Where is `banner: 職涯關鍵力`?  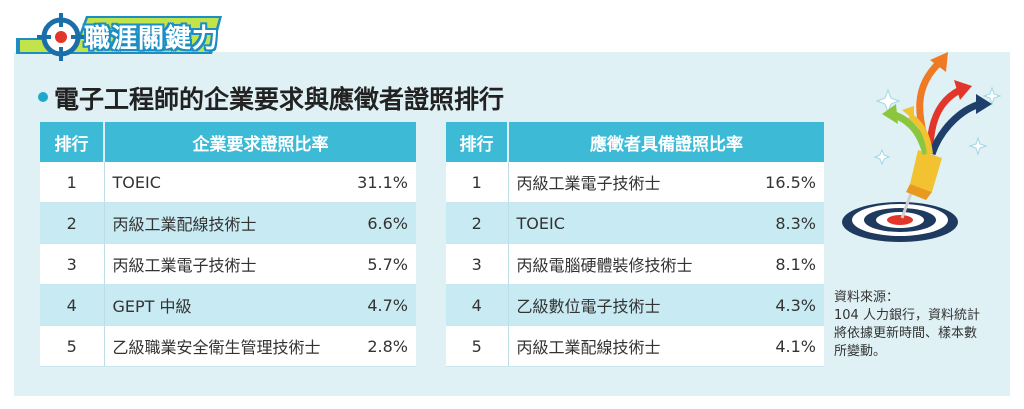 banner: 職涯關鍵力 is located at coordinates (123, 36).